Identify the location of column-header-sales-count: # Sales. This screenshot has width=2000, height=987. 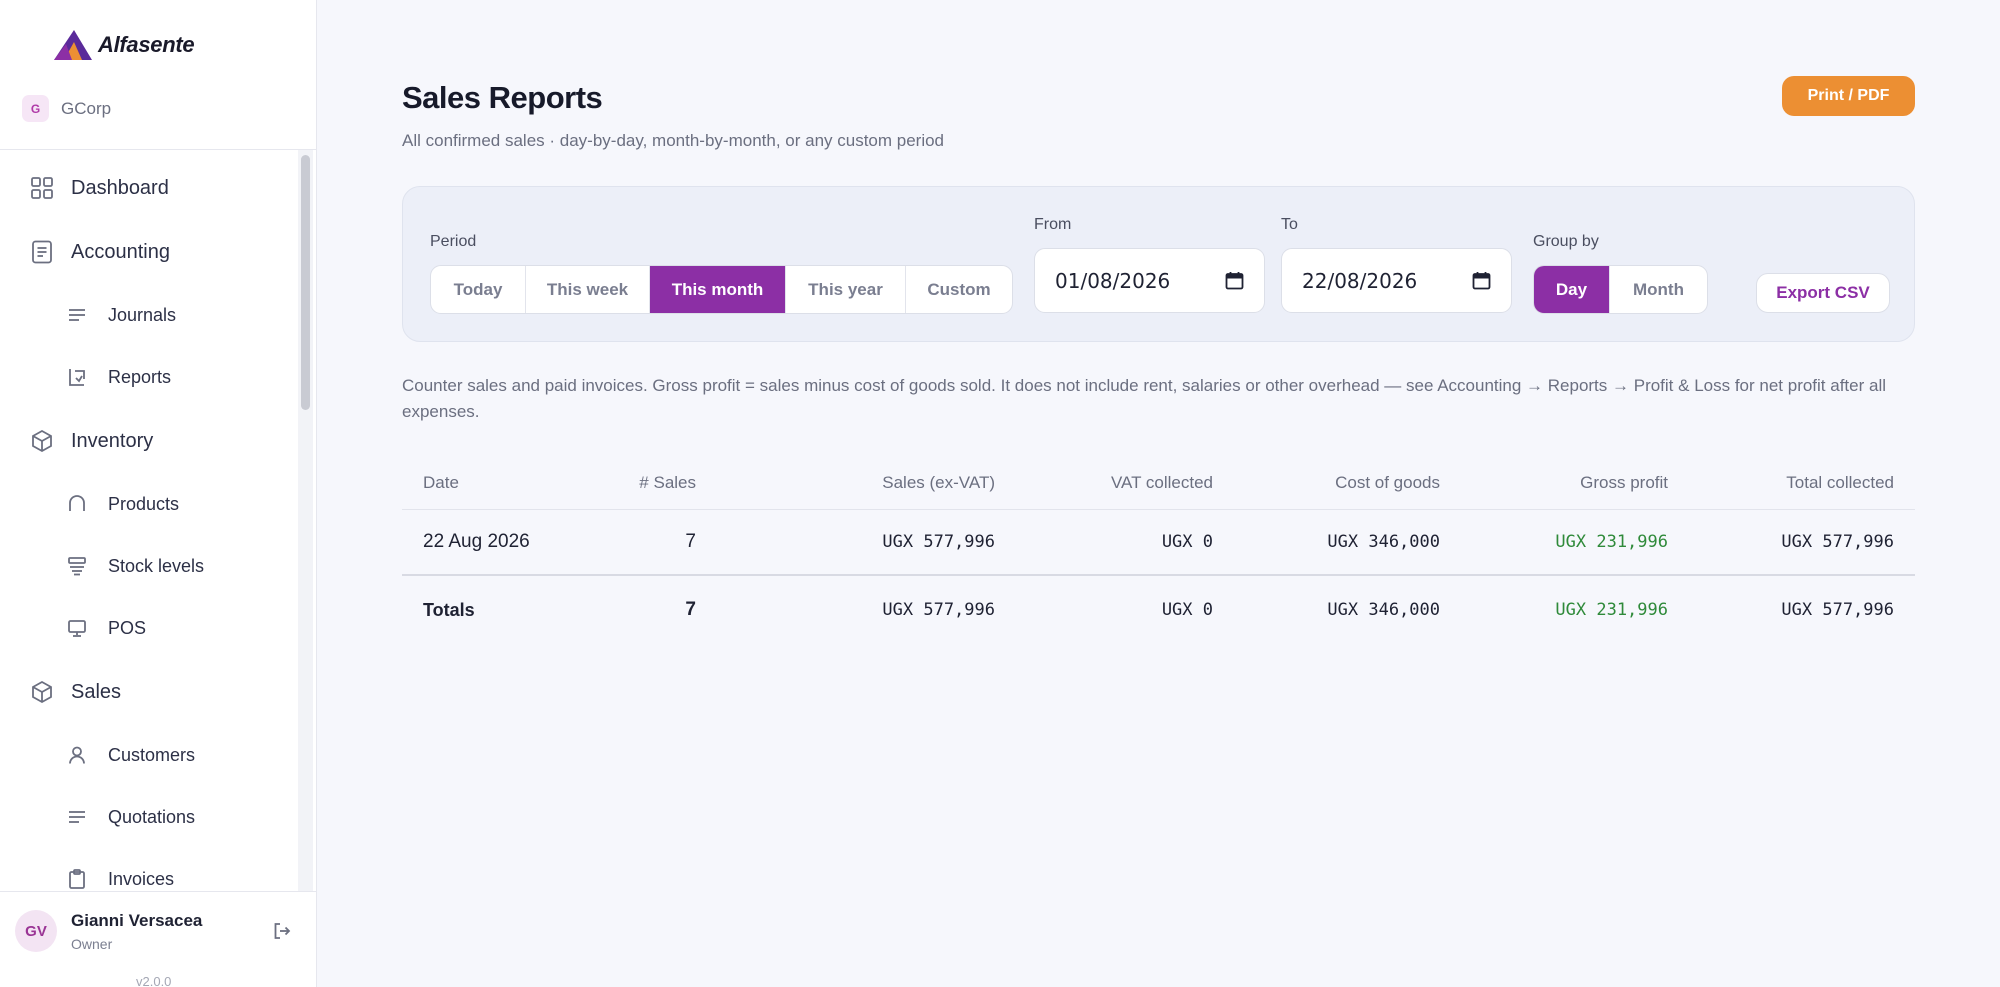
(667, 482).